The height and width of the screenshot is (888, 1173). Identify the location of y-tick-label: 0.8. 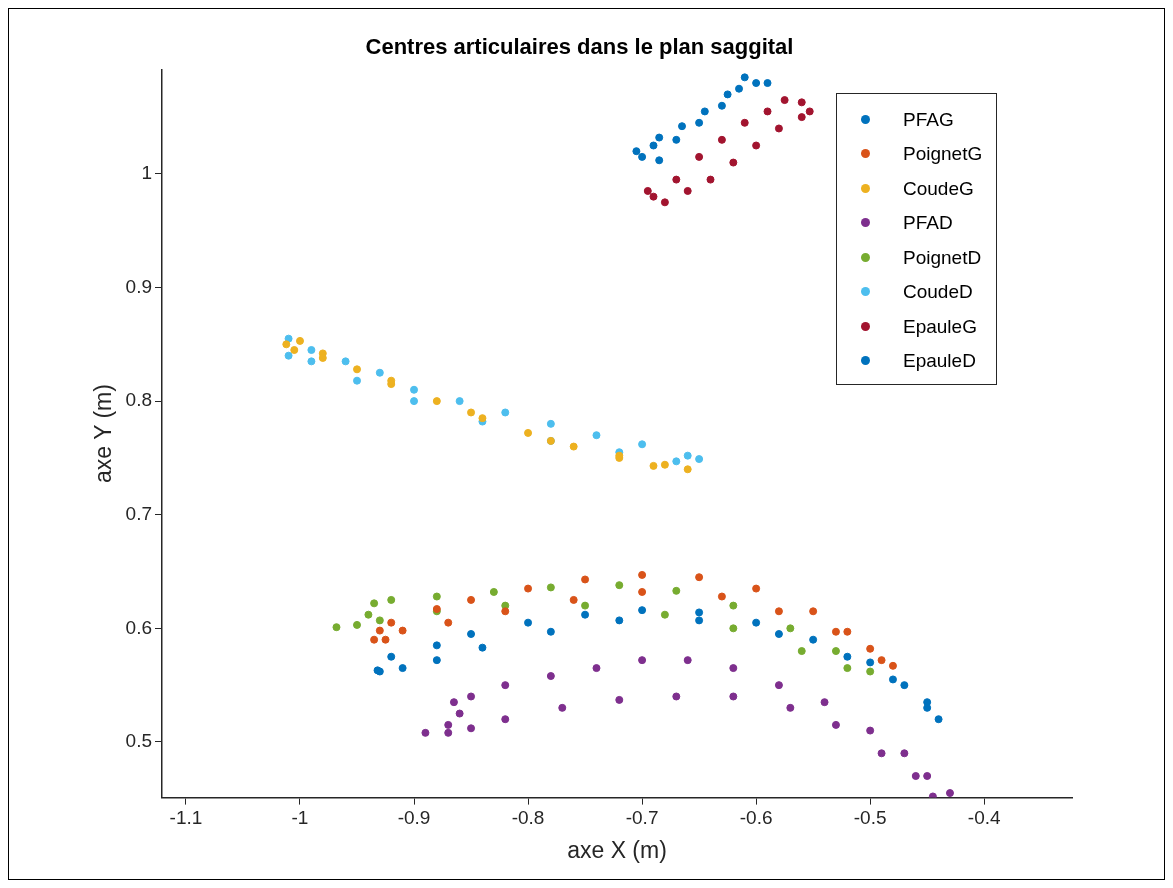
(139, 400).